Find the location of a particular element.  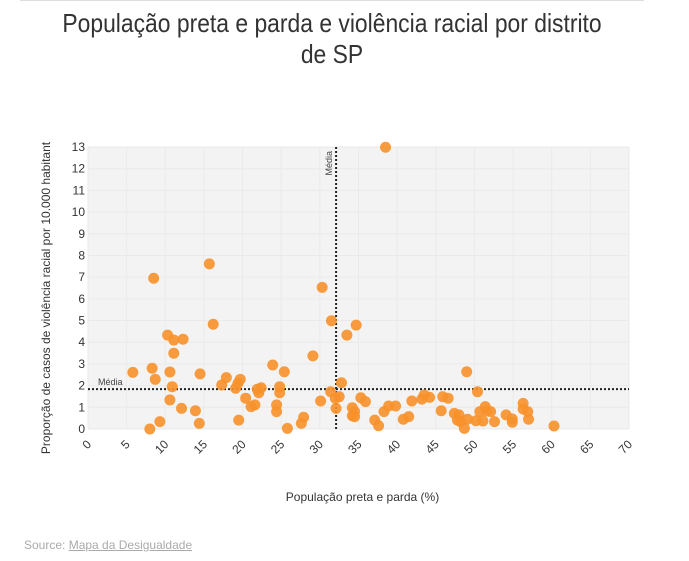

x-tick-label: 55 is located at coordinates (510, 447).